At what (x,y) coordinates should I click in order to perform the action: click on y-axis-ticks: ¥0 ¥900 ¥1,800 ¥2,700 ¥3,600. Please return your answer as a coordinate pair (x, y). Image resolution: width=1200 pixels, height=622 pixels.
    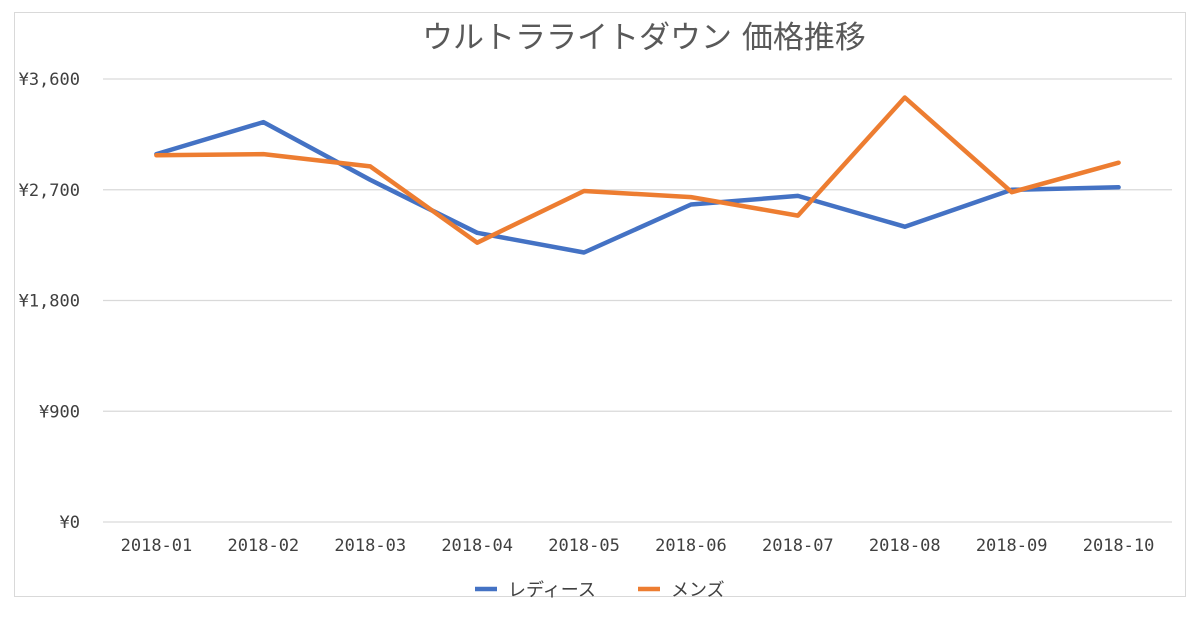
    Looking at the image, I should click on (49, 301).